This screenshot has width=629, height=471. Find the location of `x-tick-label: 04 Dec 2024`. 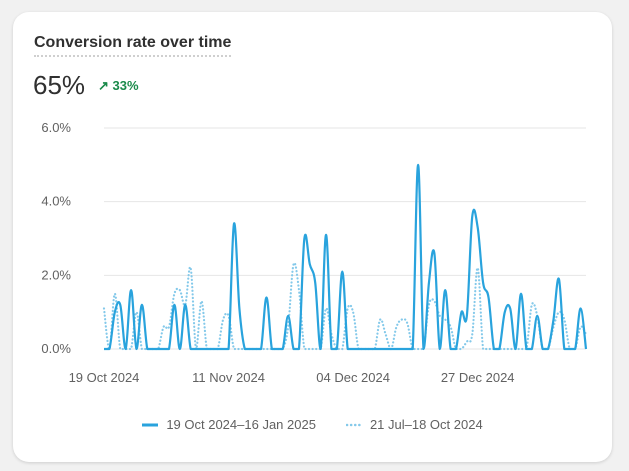

x-tick-label: 04 Dec 2024 is located at coordinates (353, 377).